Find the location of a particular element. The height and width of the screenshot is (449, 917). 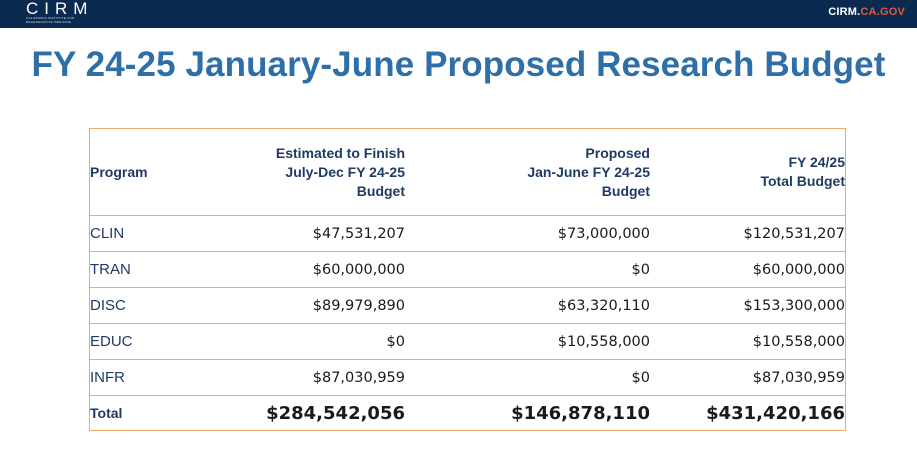

cell-estimated: $0 is located at coordinates (302, 341).